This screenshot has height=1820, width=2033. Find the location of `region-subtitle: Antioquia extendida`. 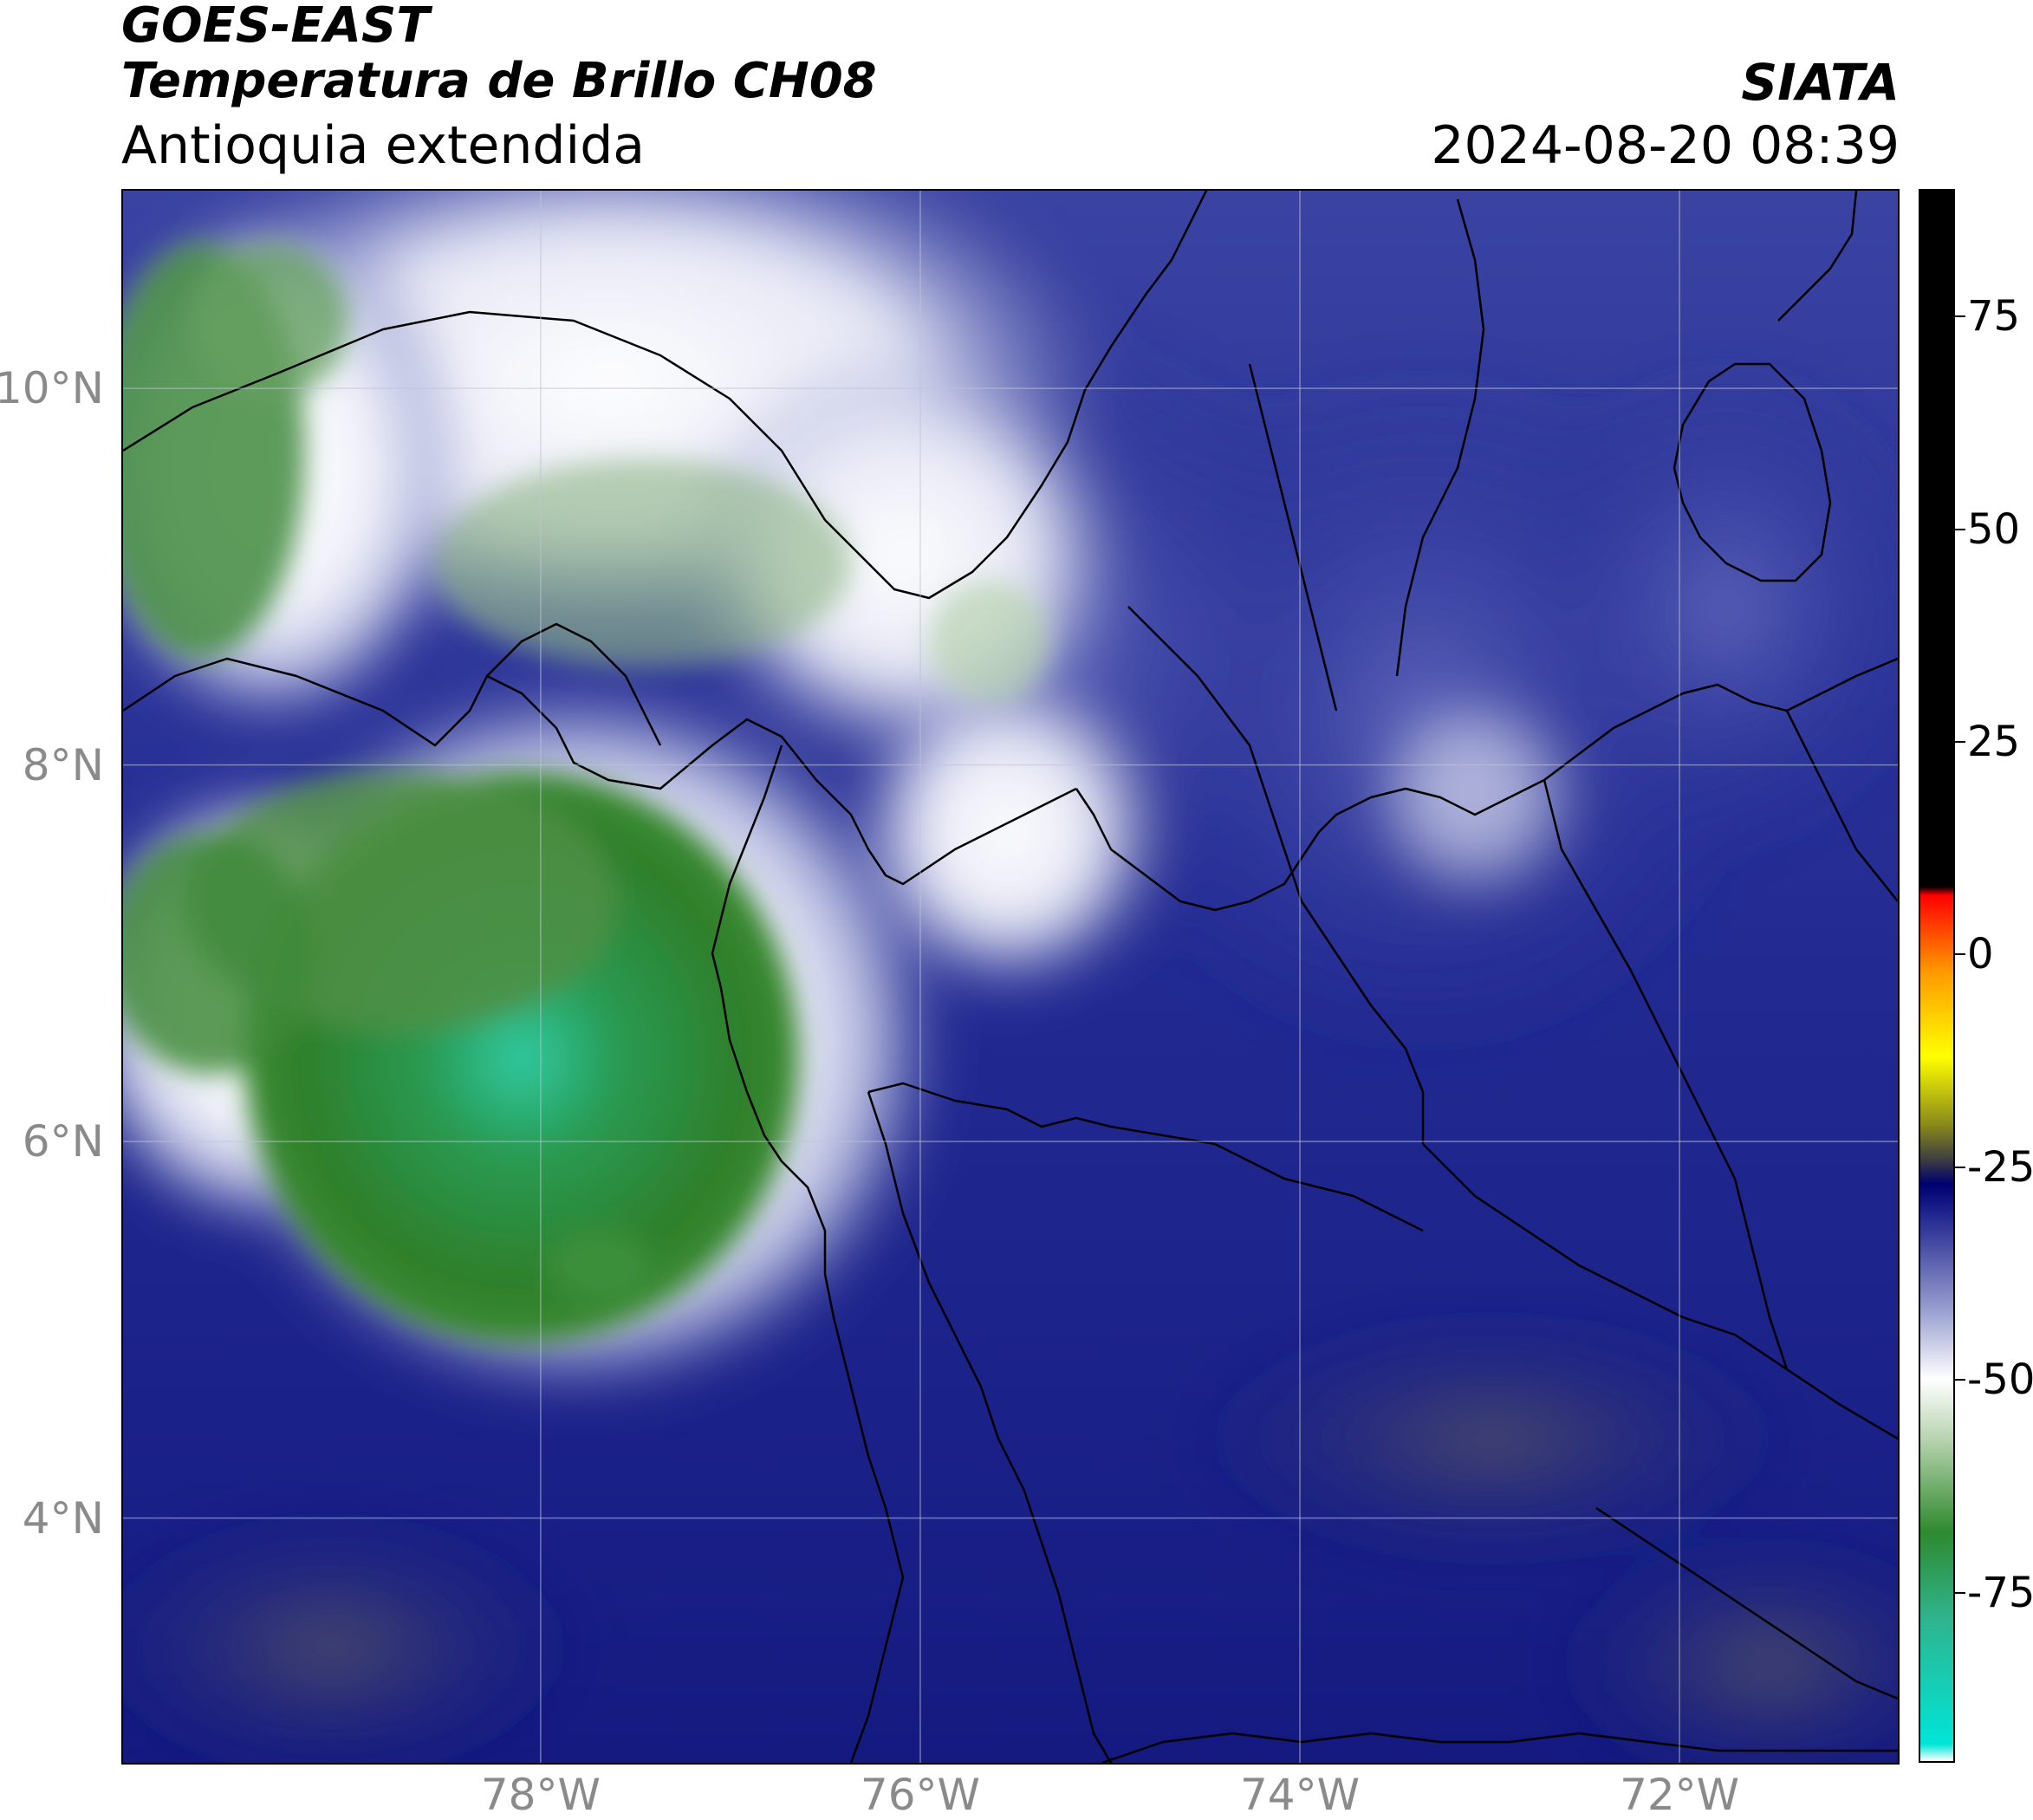

region-subtitle: Antioquia extendida is located at coordinates (383, 145).